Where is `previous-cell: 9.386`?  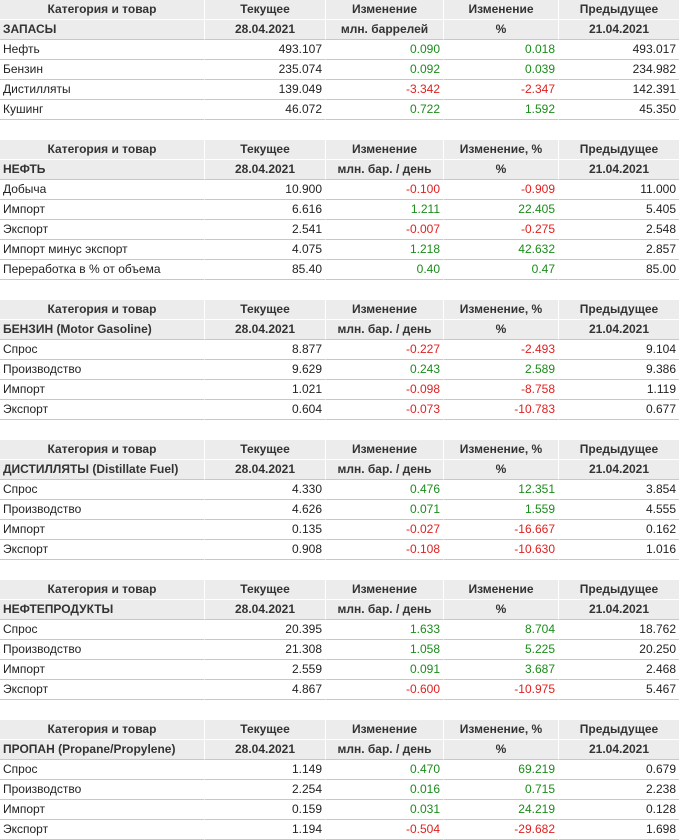
previous-cell: 9.386 is located at coordinates (619, 370).